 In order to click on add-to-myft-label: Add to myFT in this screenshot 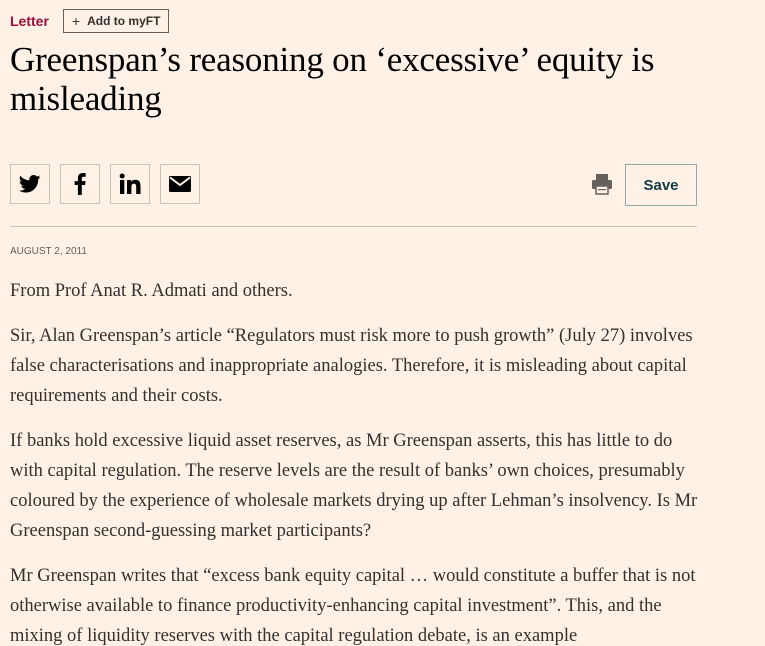, I will do `click(124, 21)`.